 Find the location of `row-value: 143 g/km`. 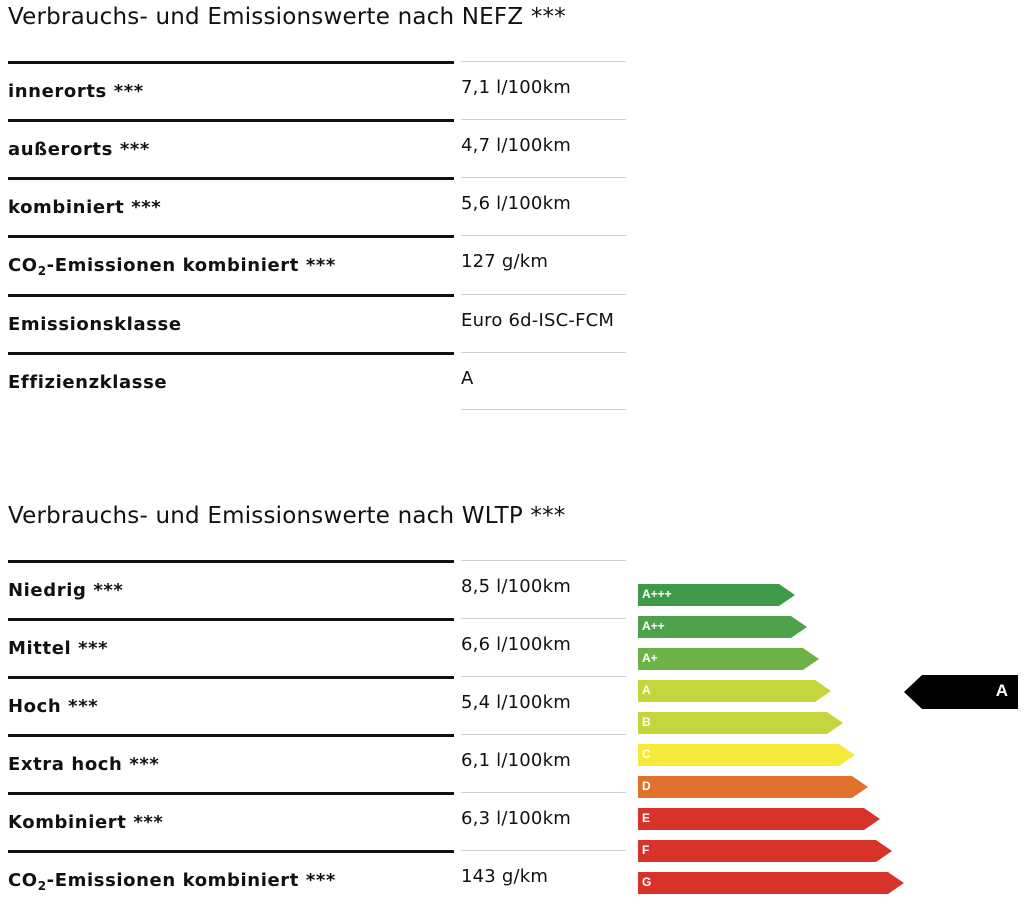

row-value: 143 g/km is located at coordinates (505, 876).